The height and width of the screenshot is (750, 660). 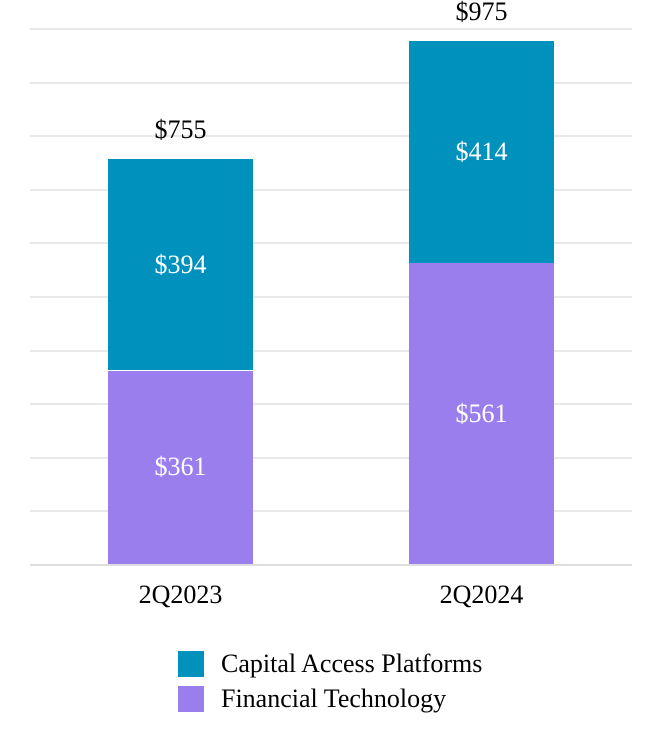 I want to click on x-axis-line, so click(x=331, y=565).